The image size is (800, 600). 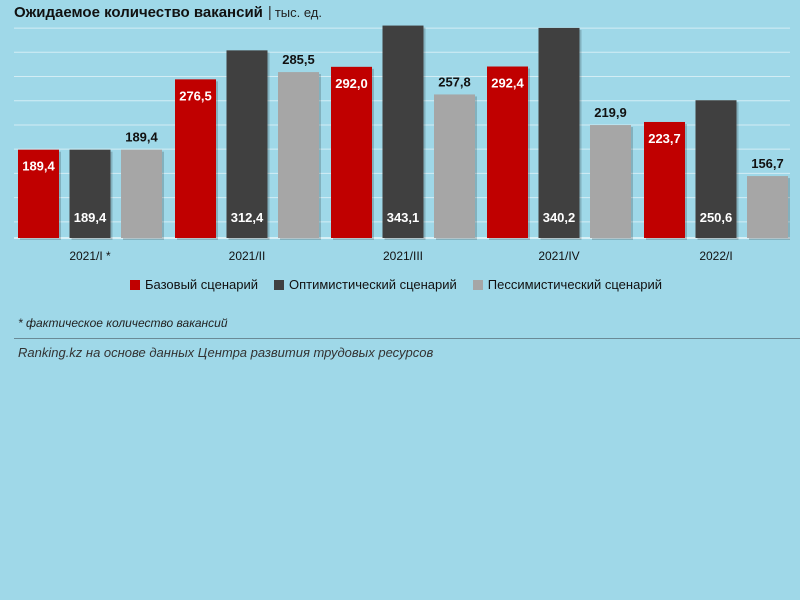 I want to click on x-tick-label: 2021/III, so click(x=403, y=256).